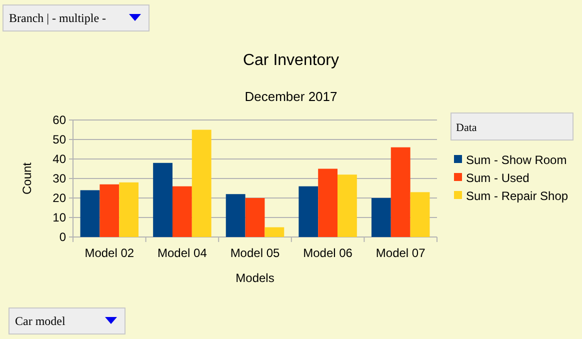 Image resolution: width=582 pixels, height=339 pixels. What do you see at coordinates (466, 128) in the screenshot?
I see `legend-title: Data` at bounding box center [466, 128].